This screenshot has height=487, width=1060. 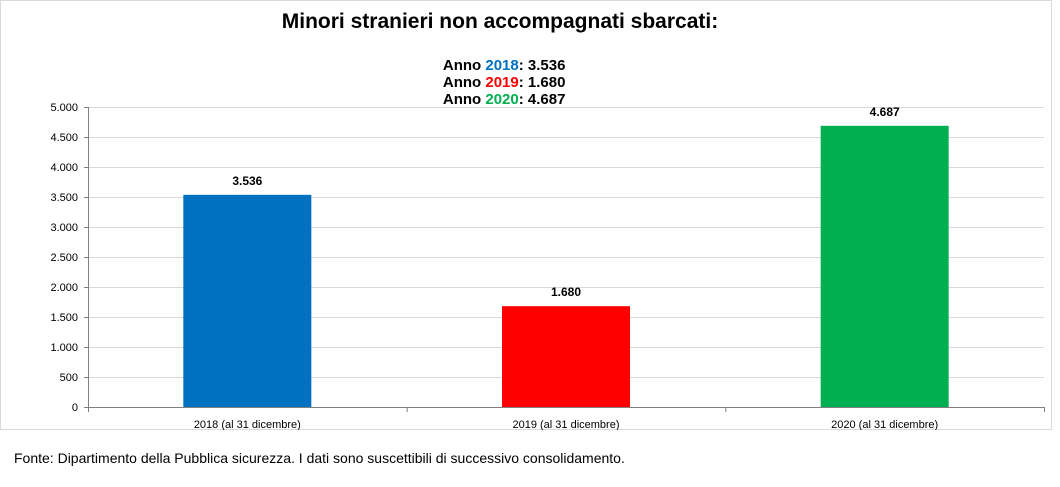 What do you see at coordinates (566, 292) in the screenshot?
I see `data-label-1: 1.680` at bounding box center [566, 292].